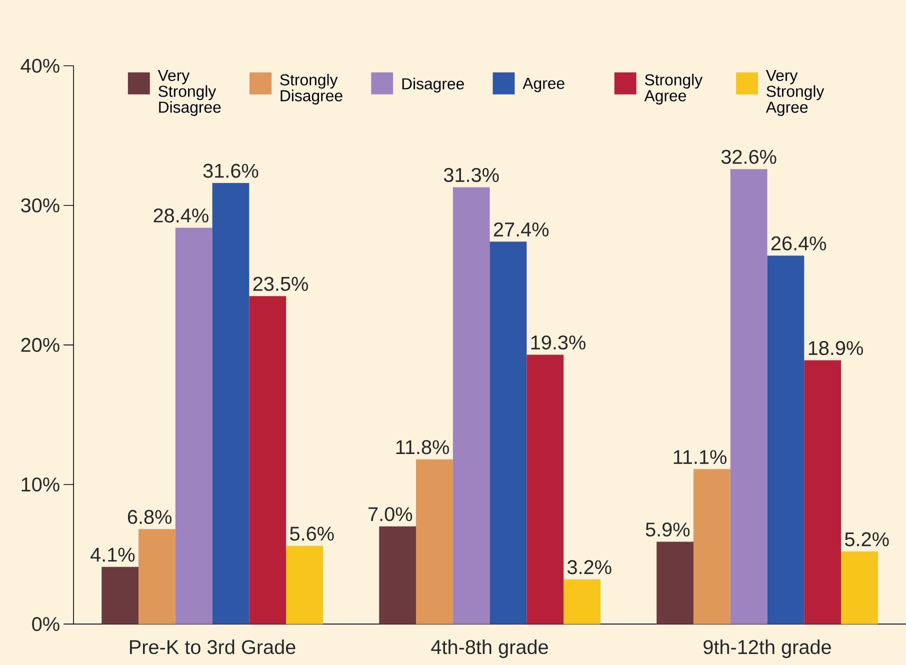 The width and height of the screenshot is (906, 665). What do you see at coordinates (189, 93) in the screenshot?
I see `legend-label: Very Strongly Disagree` at bounding box center [189, 93].